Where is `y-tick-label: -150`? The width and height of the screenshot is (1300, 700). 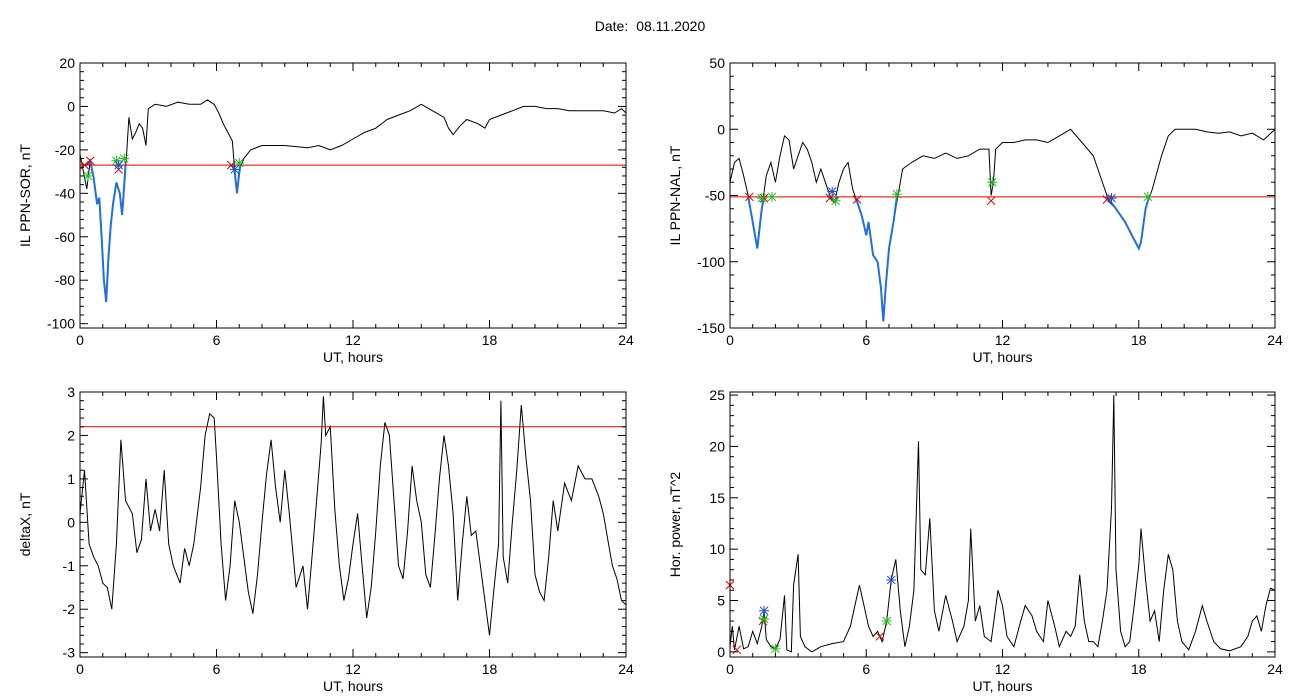 y-tick-label: -150 is located at coordinates (711, 328).